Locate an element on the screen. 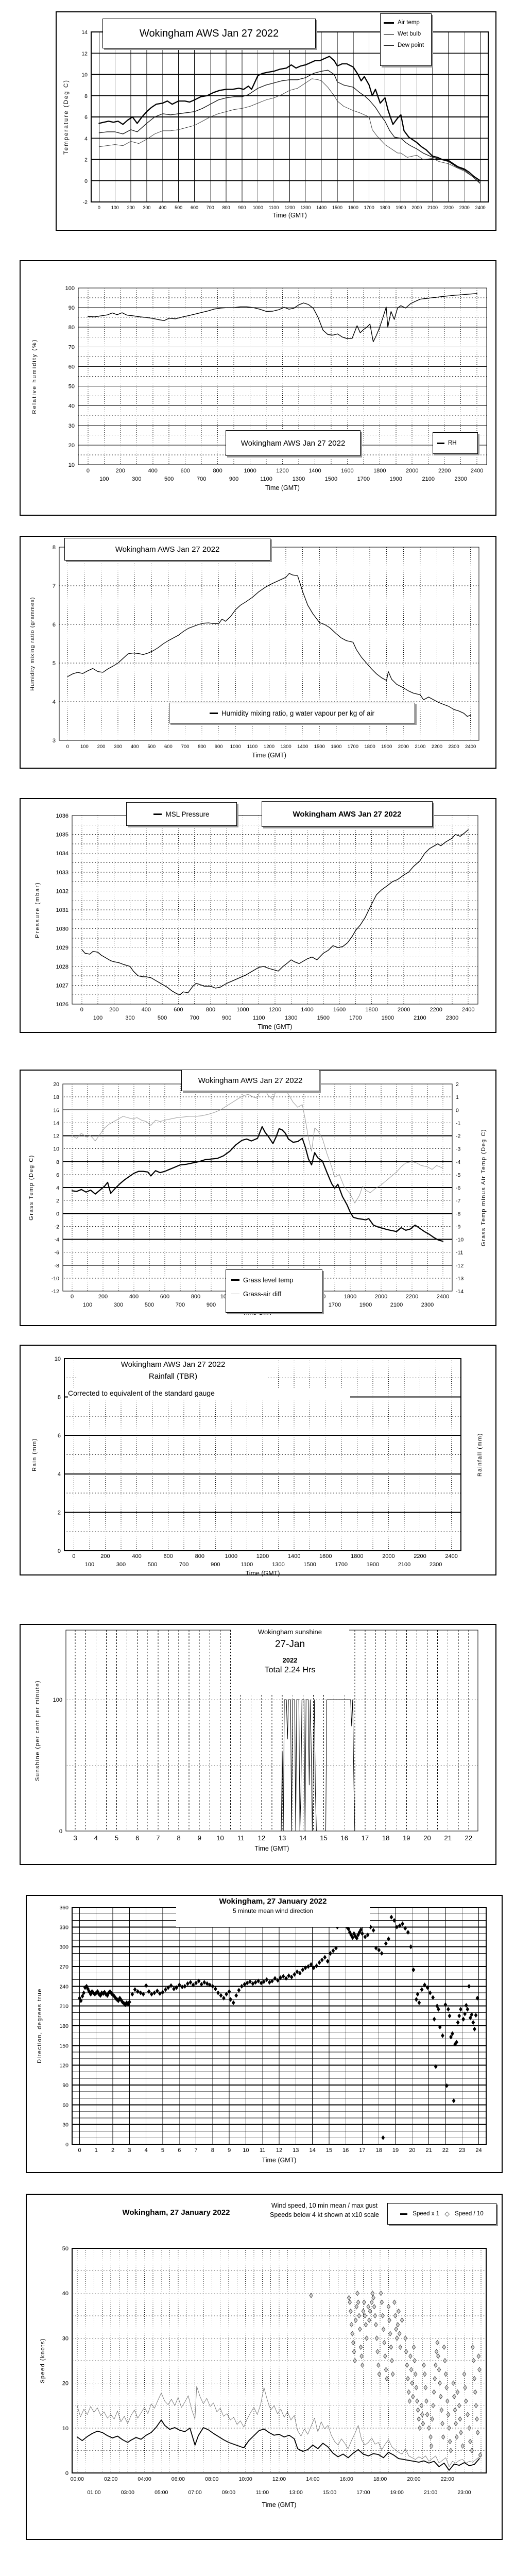 This screenshot has height=2576, width=515. svg-text: 150 is located at coordinates (64, 2046).